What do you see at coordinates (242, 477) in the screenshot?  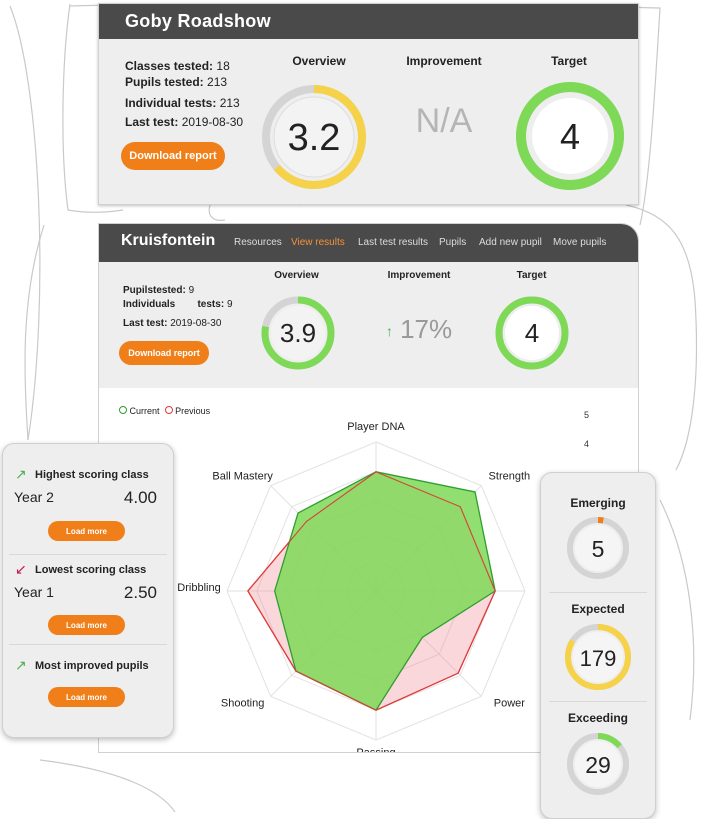 I see `axis-label: Ball Mastery` at bounding box center [242, 477].